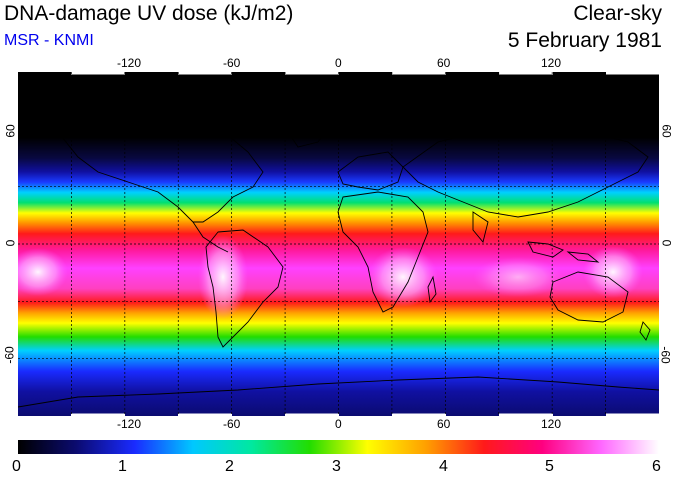  Describe the element at coordinates (122, 466) in the screenshot. I see `colorbar-label: 1` at that location.